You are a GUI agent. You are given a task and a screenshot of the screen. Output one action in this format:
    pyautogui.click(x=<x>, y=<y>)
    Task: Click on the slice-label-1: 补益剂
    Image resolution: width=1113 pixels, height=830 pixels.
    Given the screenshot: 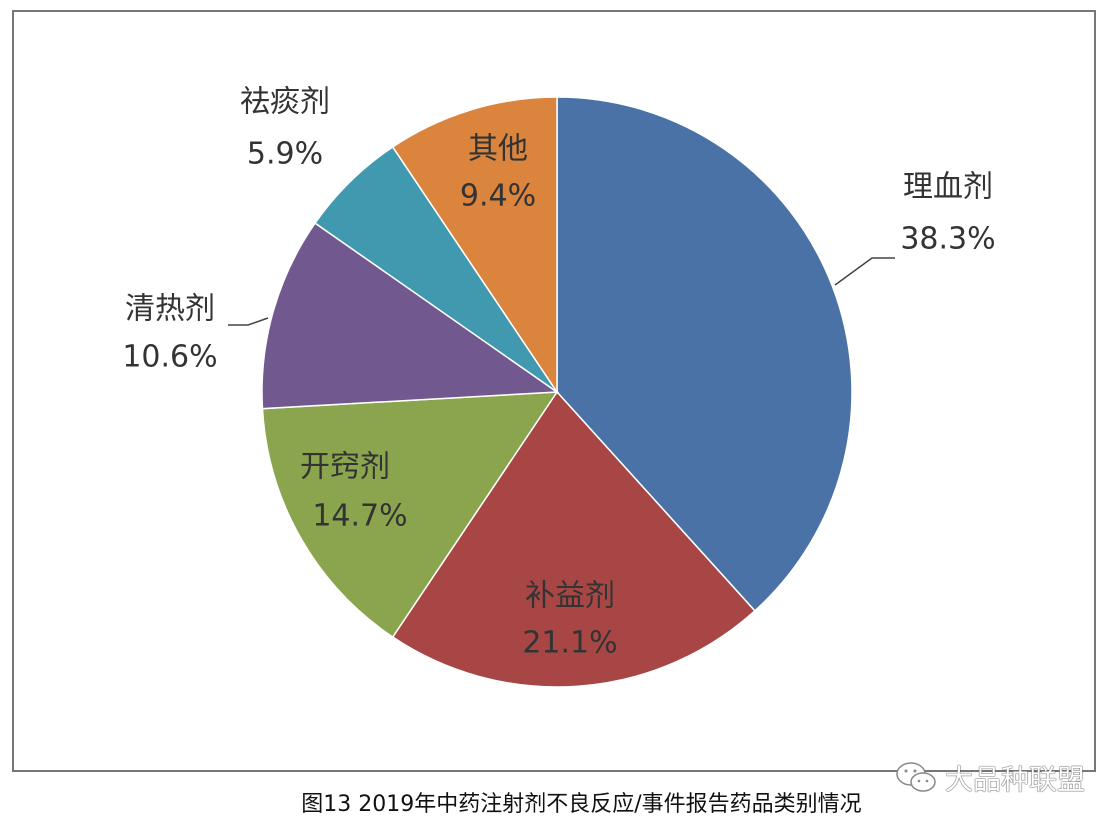 What is the action you would take?
    pyautogui.click(x=570, y=596)
    